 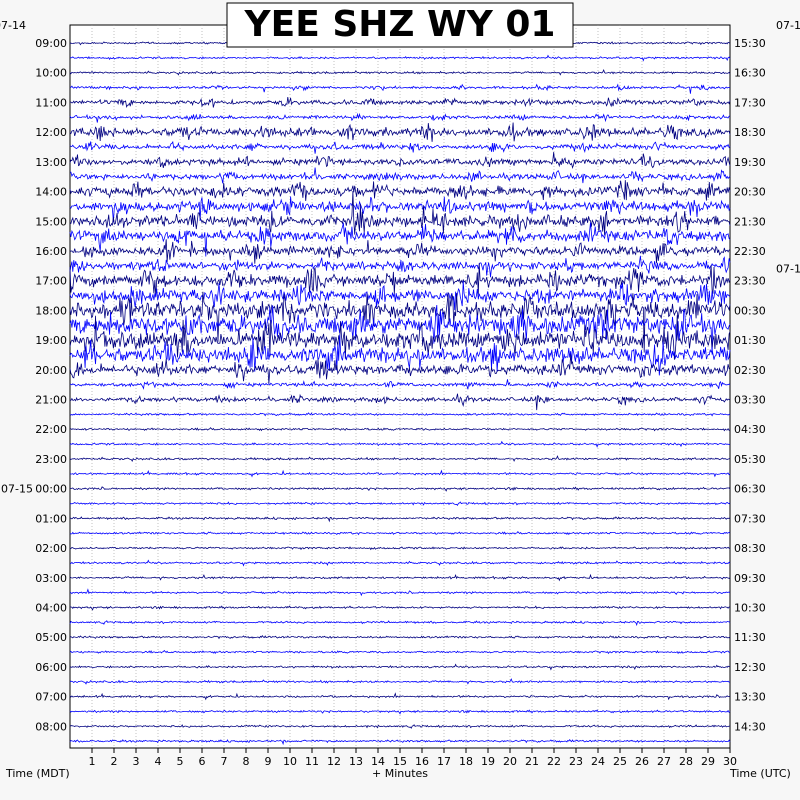 I want to click on x-tick-label: 19, so click(x=488, y=761).